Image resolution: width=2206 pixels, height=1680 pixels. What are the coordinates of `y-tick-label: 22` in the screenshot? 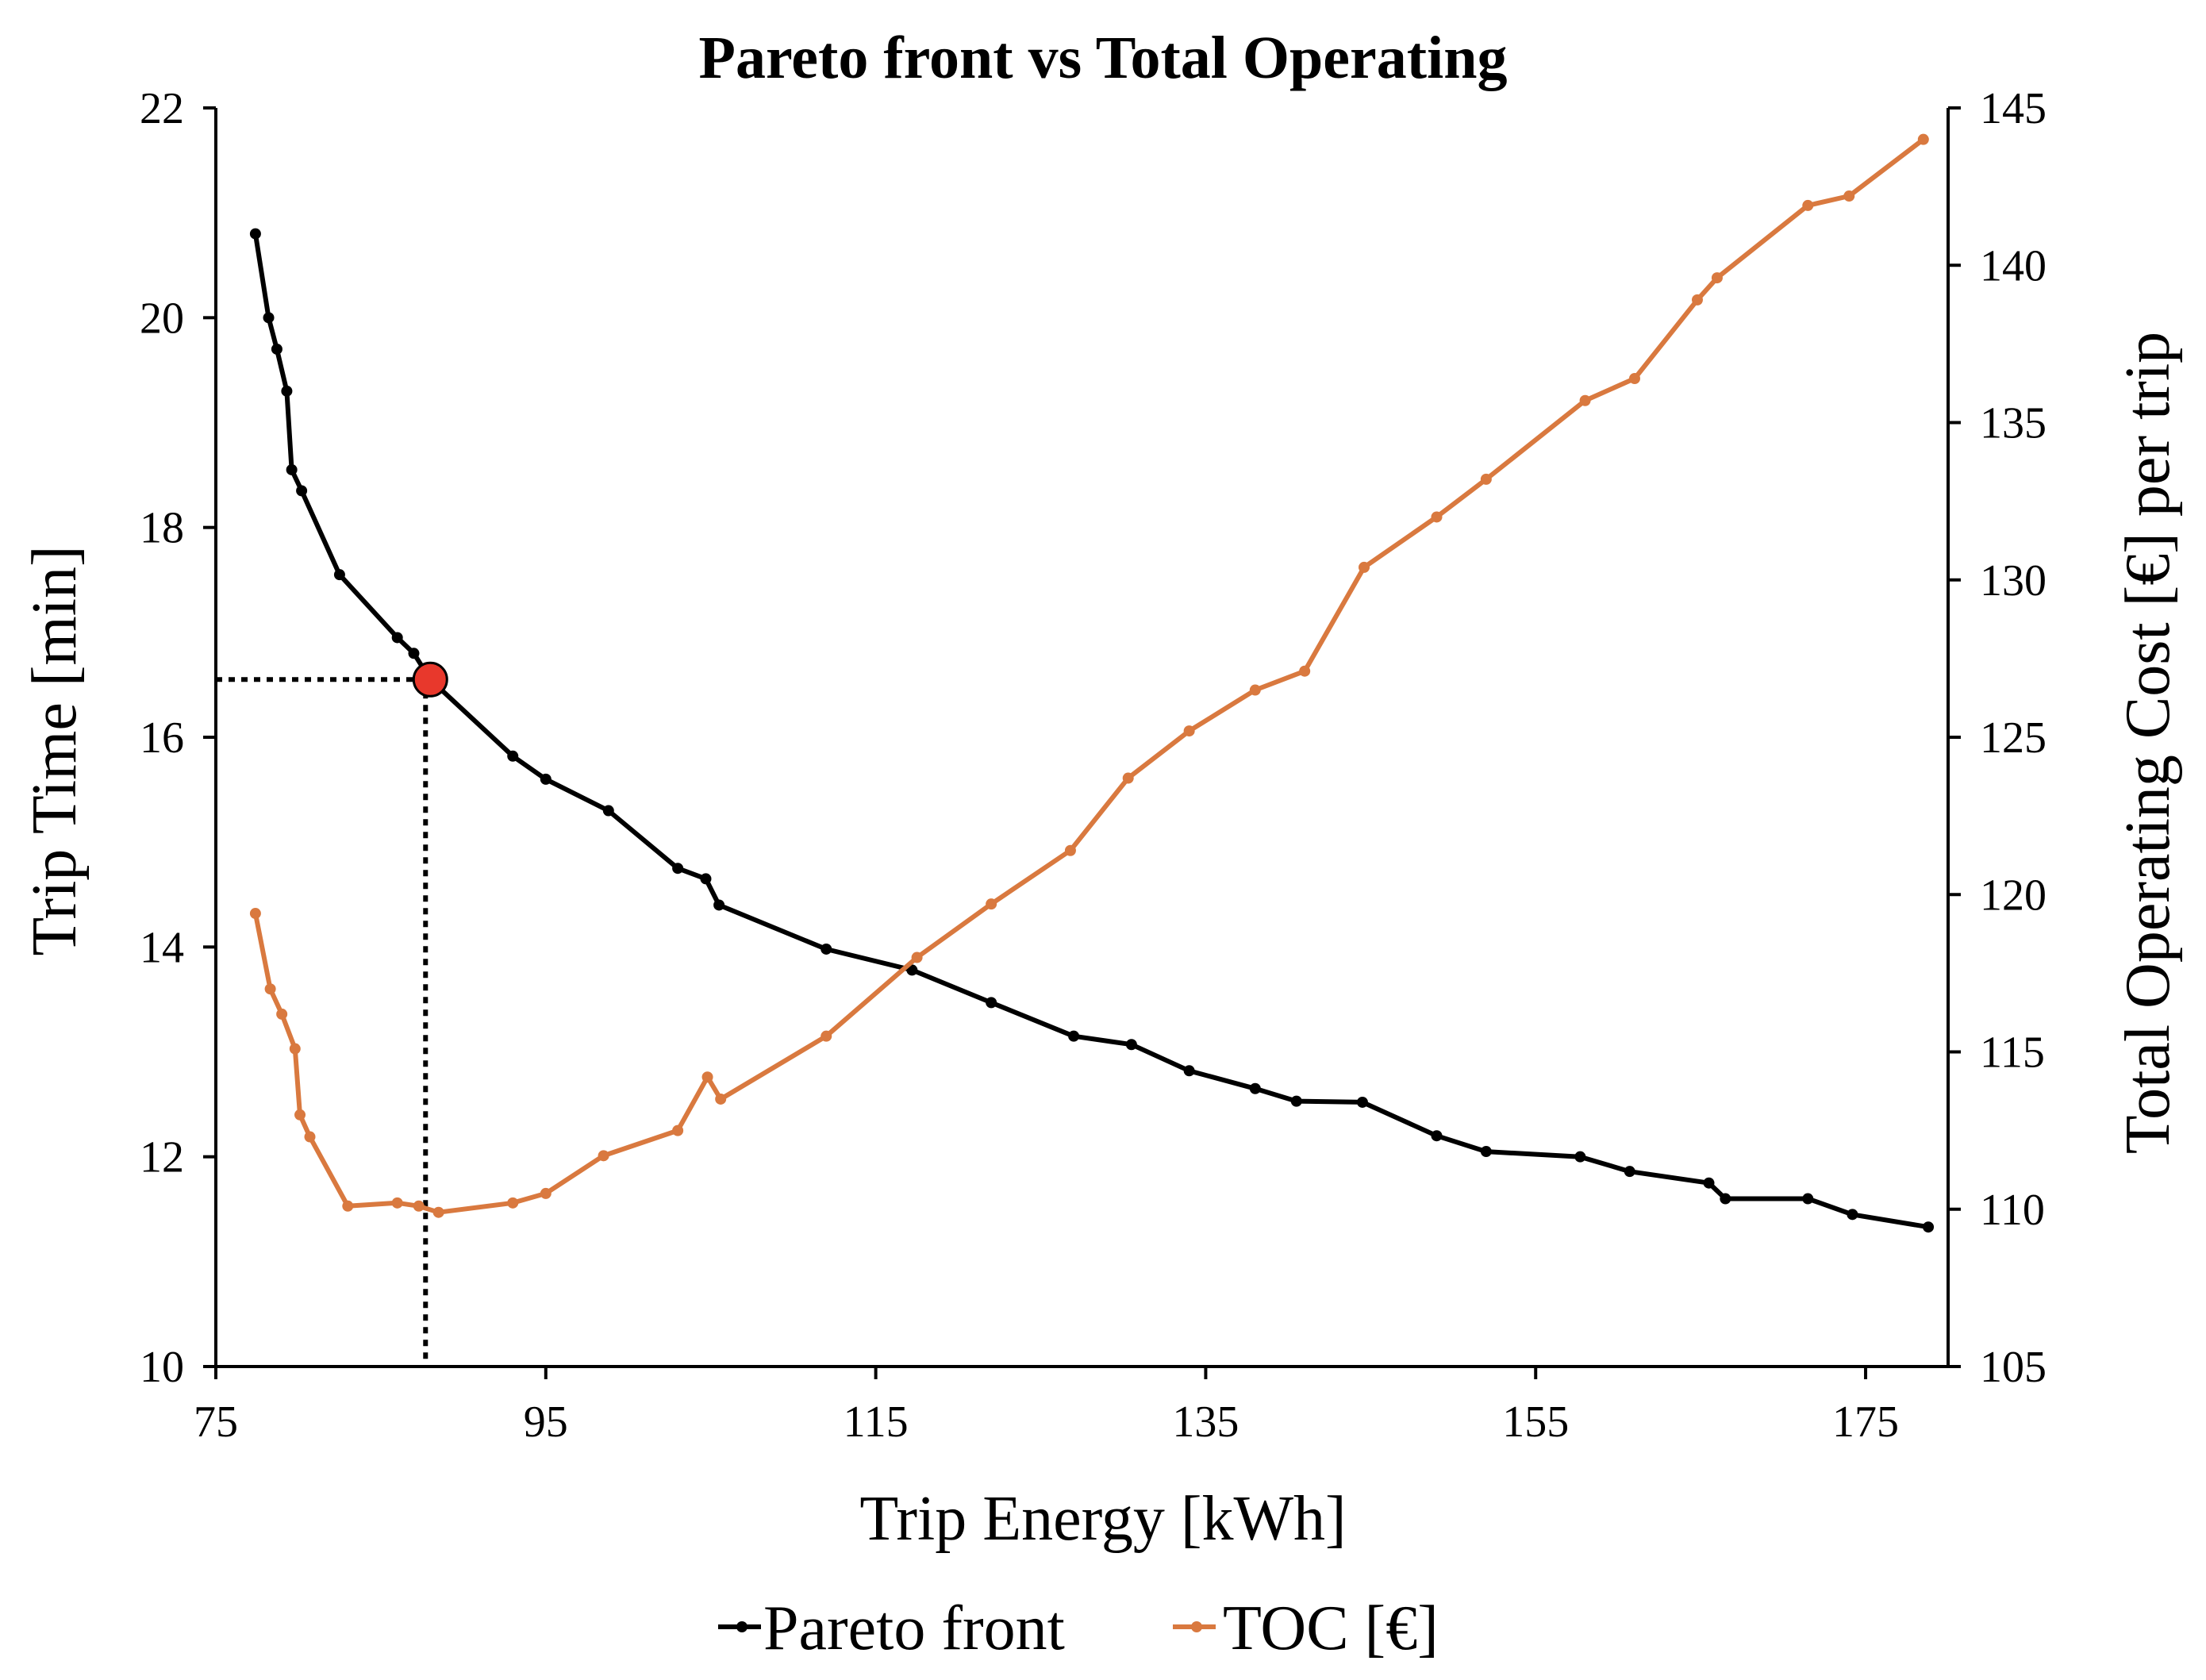 It's located at (162, 108).